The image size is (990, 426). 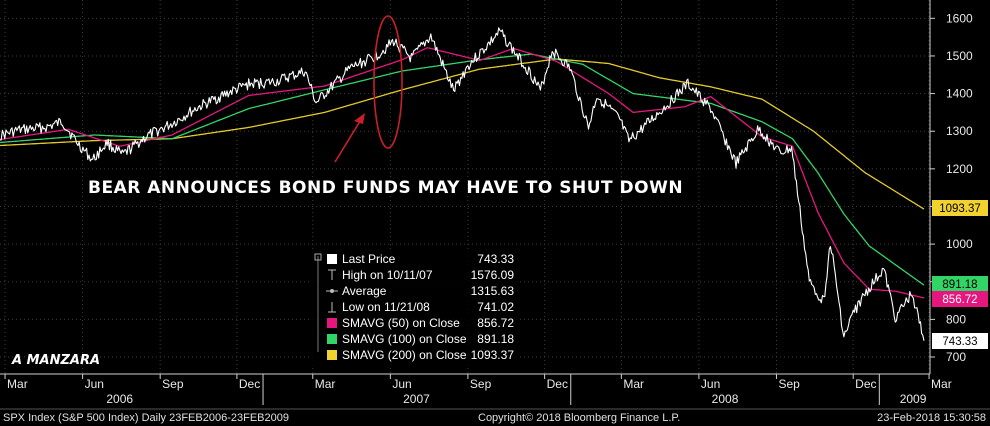 What do you see at coordinates (404, 355) in the screenshot?
I see `legend-label: SMAVG (200) on Close` at bounding box center [404, 355].